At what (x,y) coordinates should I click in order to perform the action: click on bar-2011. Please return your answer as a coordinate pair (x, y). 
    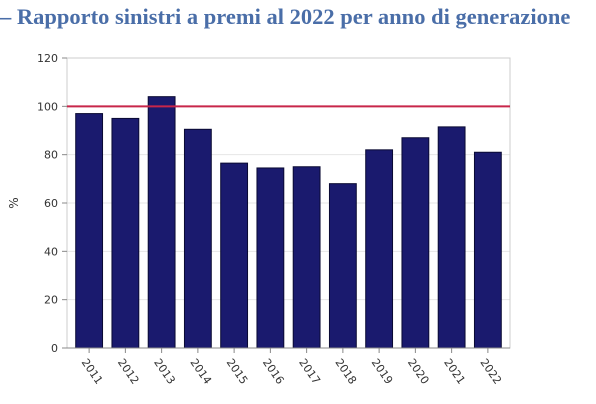
    Looking at the image, I should click on (89, 231).